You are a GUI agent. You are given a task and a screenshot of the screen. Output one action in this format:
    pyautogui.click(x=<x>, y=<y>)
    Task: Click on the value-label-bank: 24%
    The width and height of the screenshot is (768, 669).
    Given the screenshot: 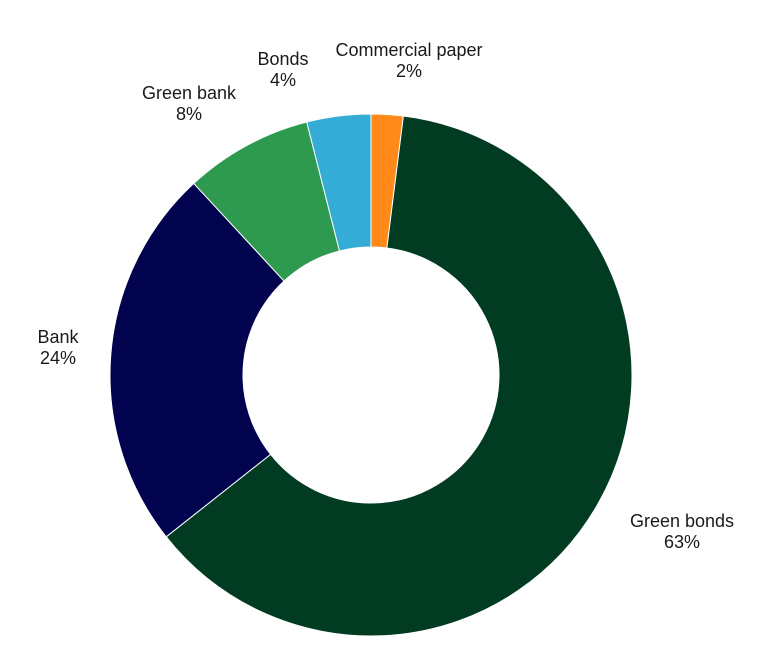 What is the action you would take?
    pyautogui.click(x=58, y=358)
    